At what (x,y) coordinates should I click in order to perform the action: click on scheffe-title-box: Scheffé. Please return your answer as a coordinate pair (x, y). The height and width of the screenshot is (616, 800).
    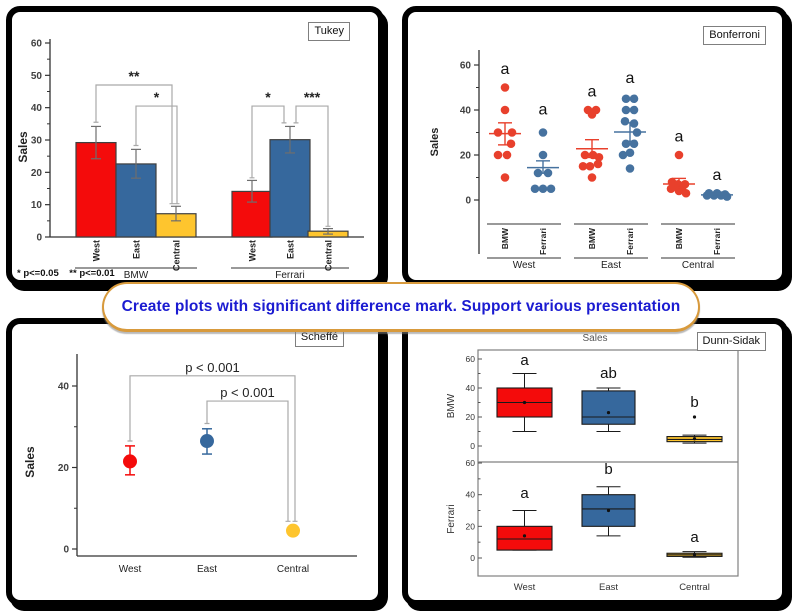
    Looking at the image, I should click on (319, 337).